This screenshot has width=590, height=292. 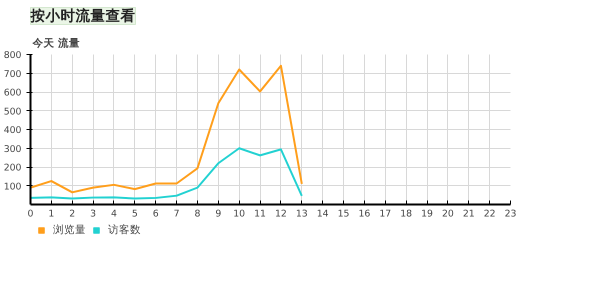 What do you see at coordinates (427, 214) in the screenshot?
I see `x-tick-label: 19` at bounding box center [427, 214].